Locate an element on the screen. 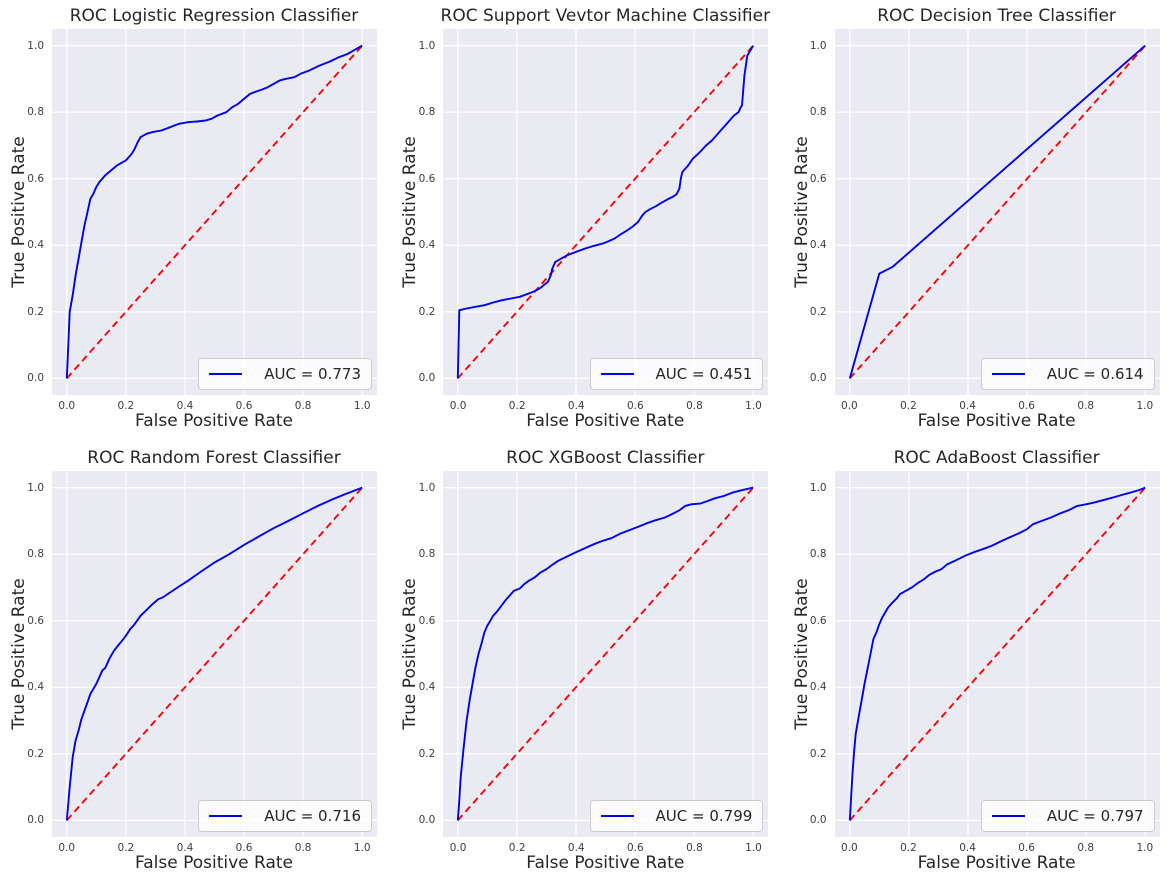  plot-area: AUC = 0.614 is located at coordinates (997, 212).